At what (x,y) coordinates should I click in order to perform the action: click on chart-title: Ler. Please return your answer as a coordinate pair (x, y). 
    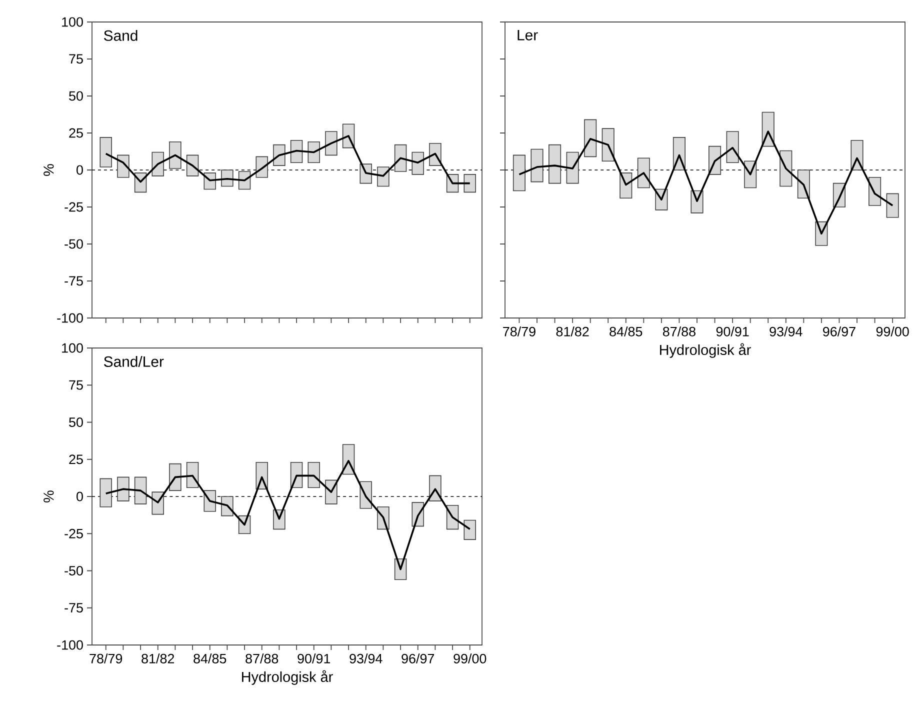
    Looking at the image, I should click on (528, 35).